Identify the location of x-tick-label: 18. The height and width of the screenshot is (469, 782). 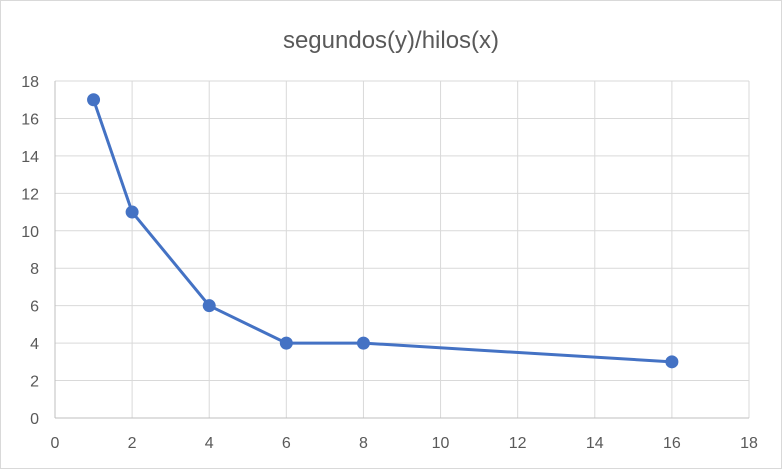
(749, 443).